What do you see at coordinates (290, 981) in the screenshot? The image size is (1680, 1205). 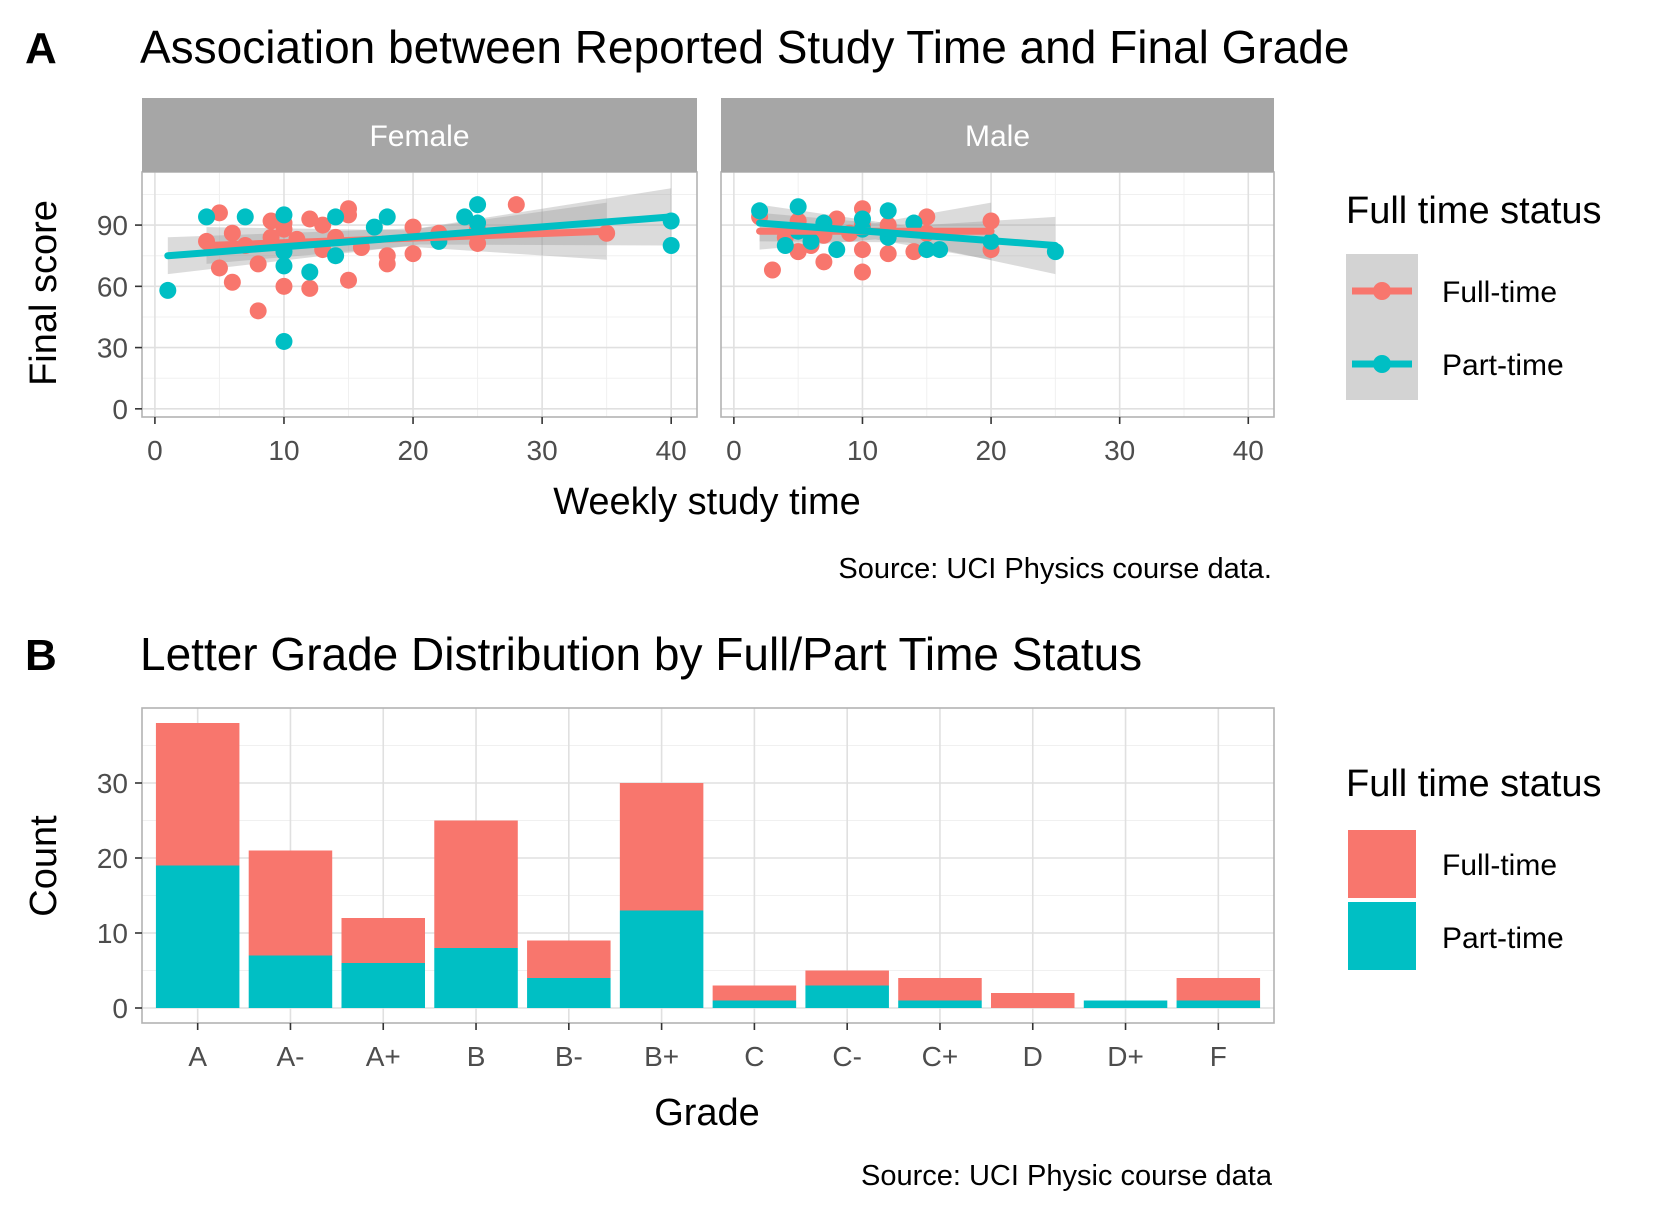 I see `bar-part-time-a-minus` at bounding box center [290, 981].